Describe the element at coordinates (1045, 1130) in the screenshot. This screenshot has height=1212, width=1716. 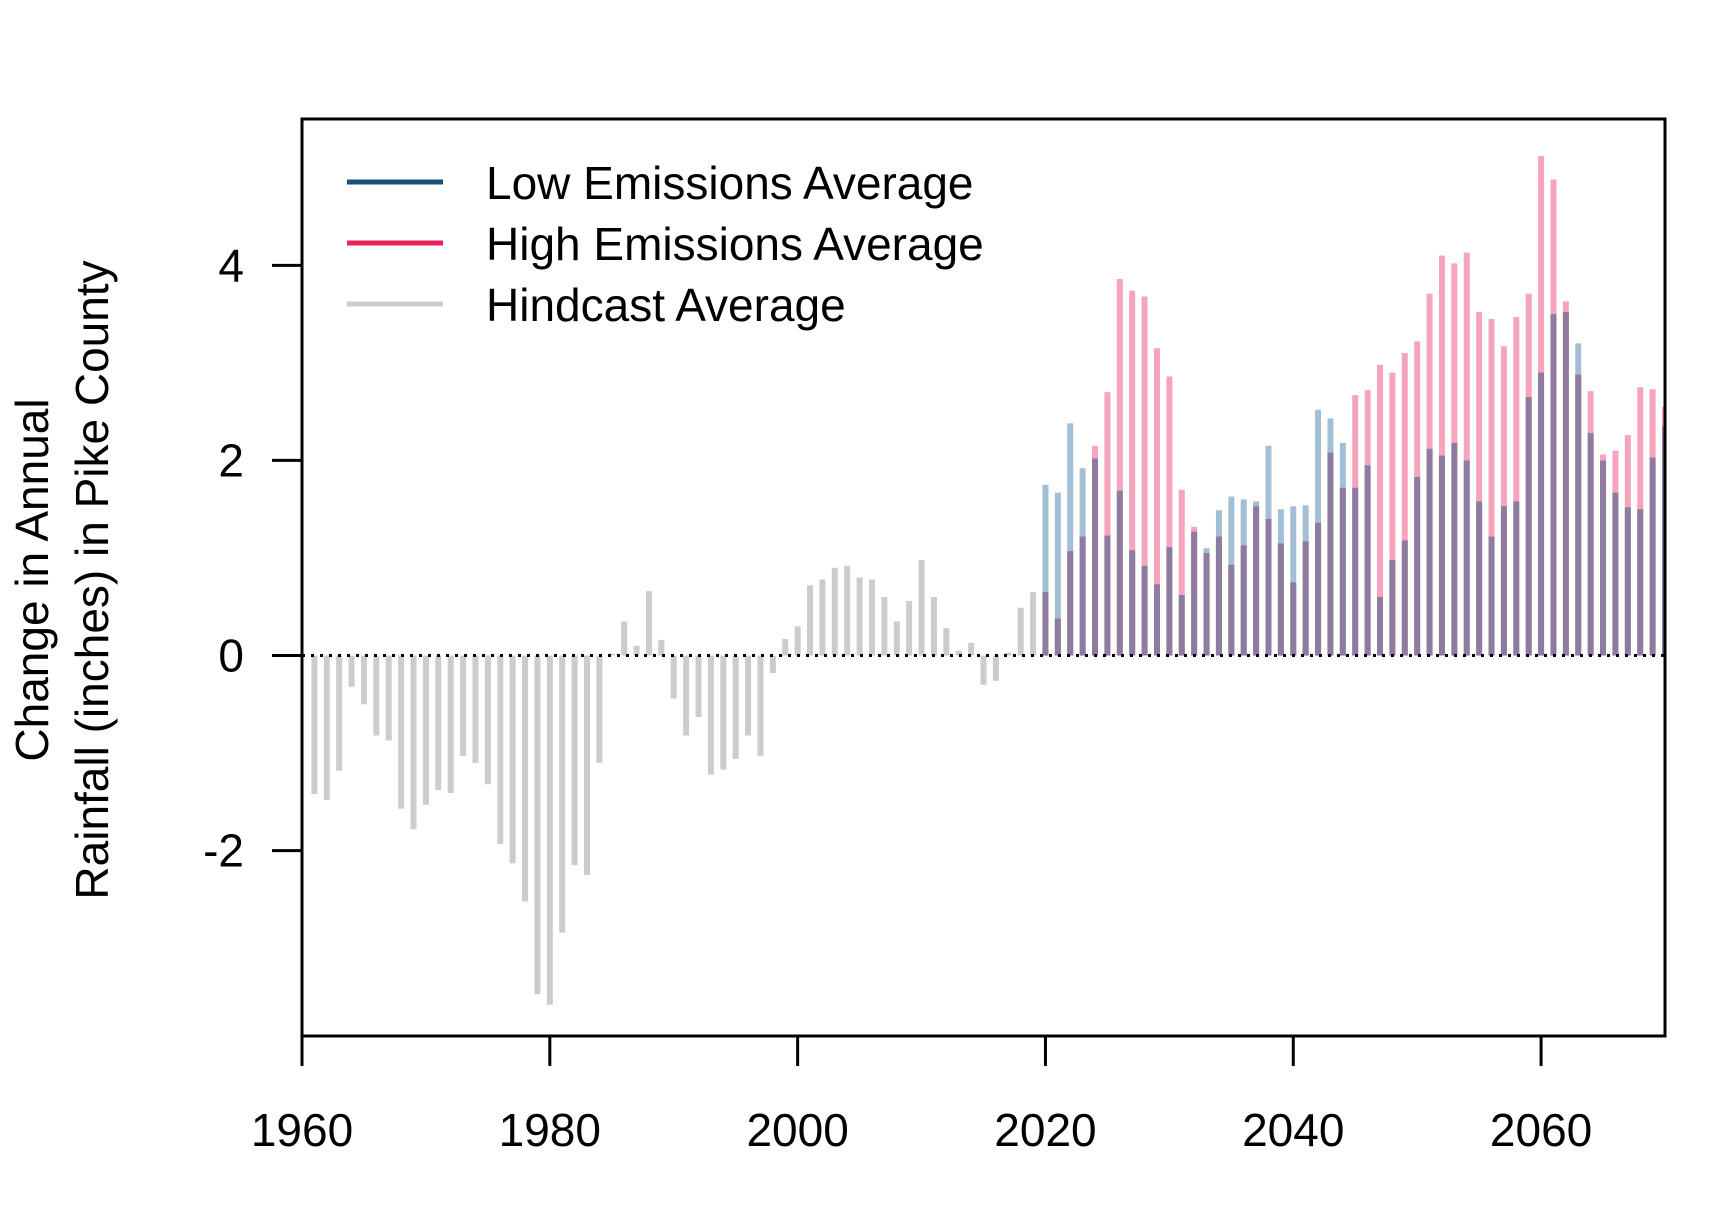
I see `x-tick-label: 2020` at that location.